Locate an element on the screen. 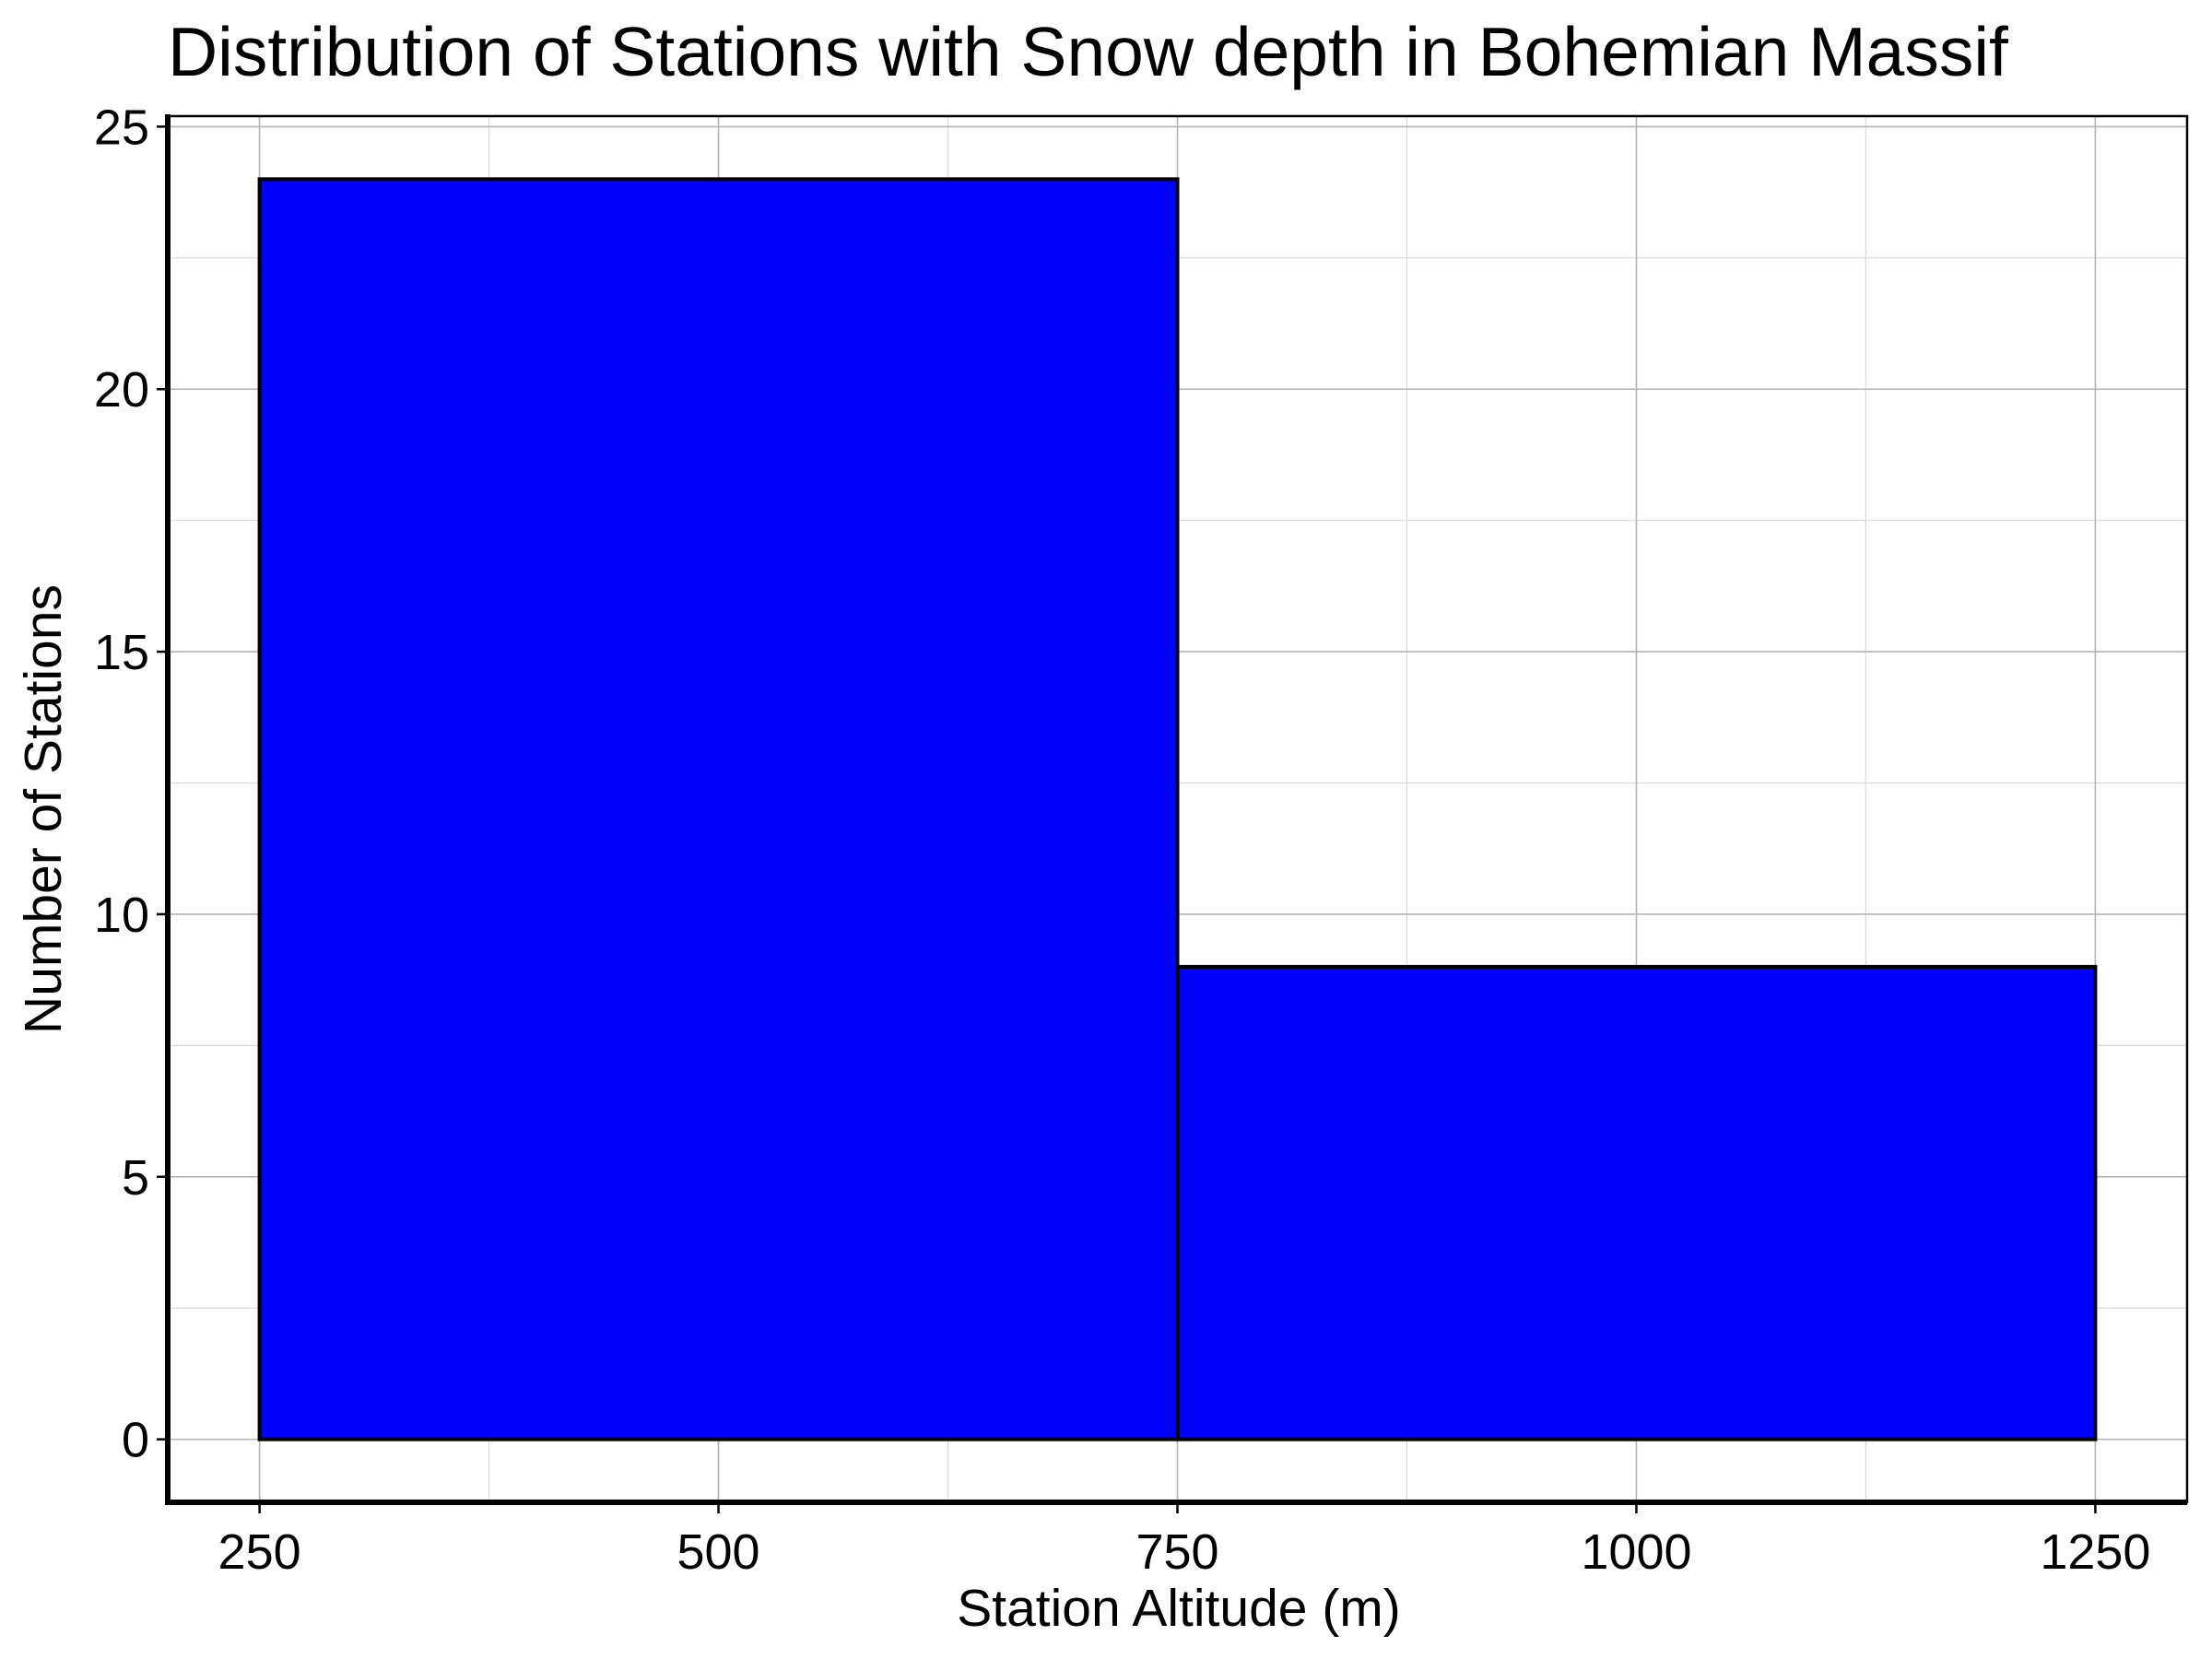 This screenshot has height=1659, width=2212. x-tick-label: 750 is located at coordinates (1176, 1552).